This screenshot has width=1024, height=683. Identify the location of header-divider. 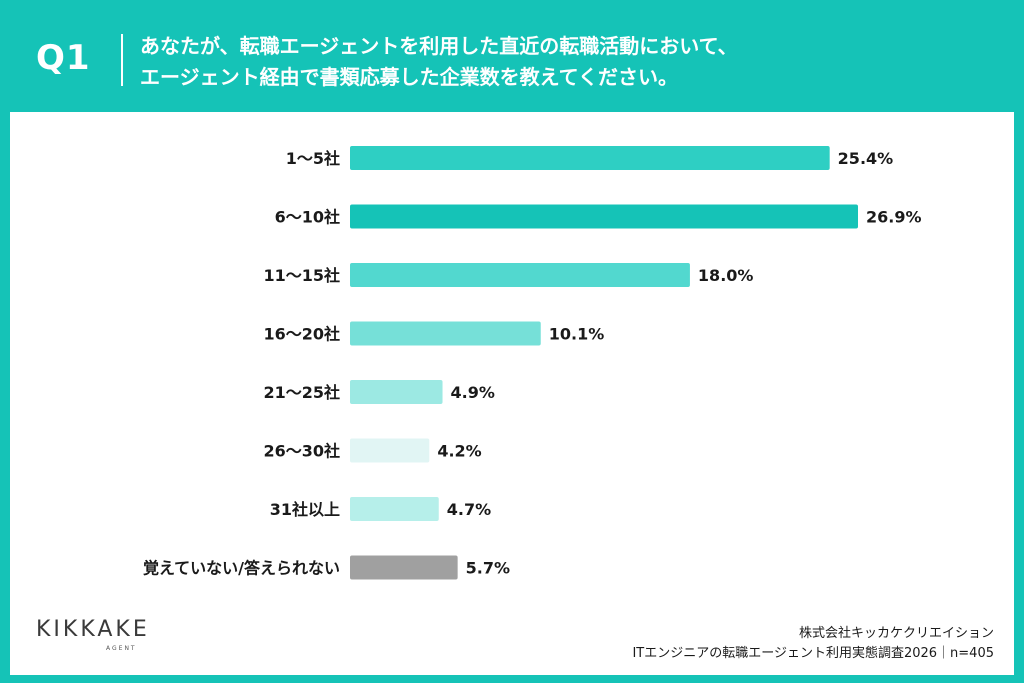
(122, 60).